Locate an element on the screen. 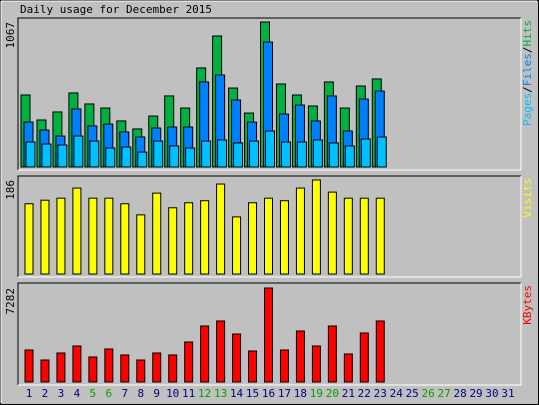 This screenshot has height=405, width=539. x-tick-label: 15 is located at coordinates (252, 393).